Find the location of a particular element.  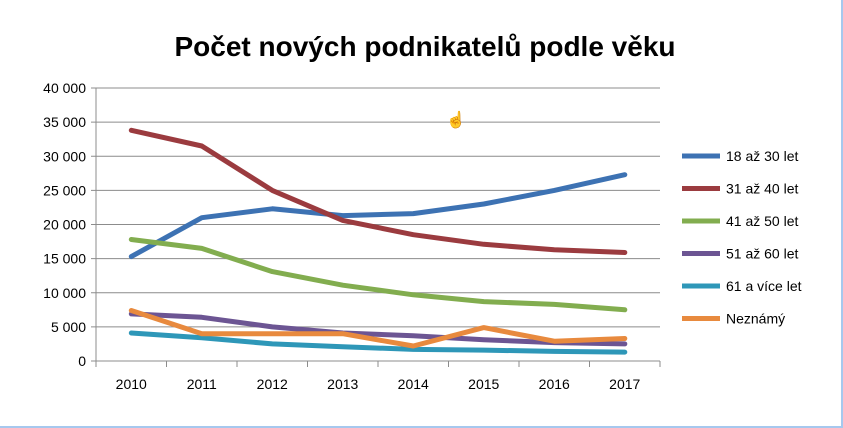

chart-title: Počet nových podnikatelů podle věku is located at coordinates (425, 46).